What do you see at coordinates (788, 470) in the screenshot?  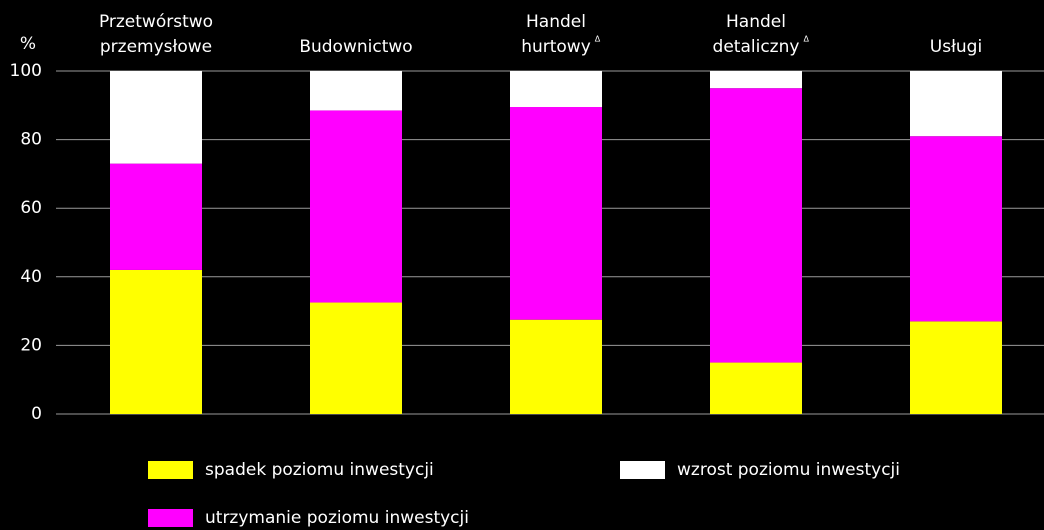 I see `legend-label: wzrost poziomu inwestycji` at bounding box center [788, 470].